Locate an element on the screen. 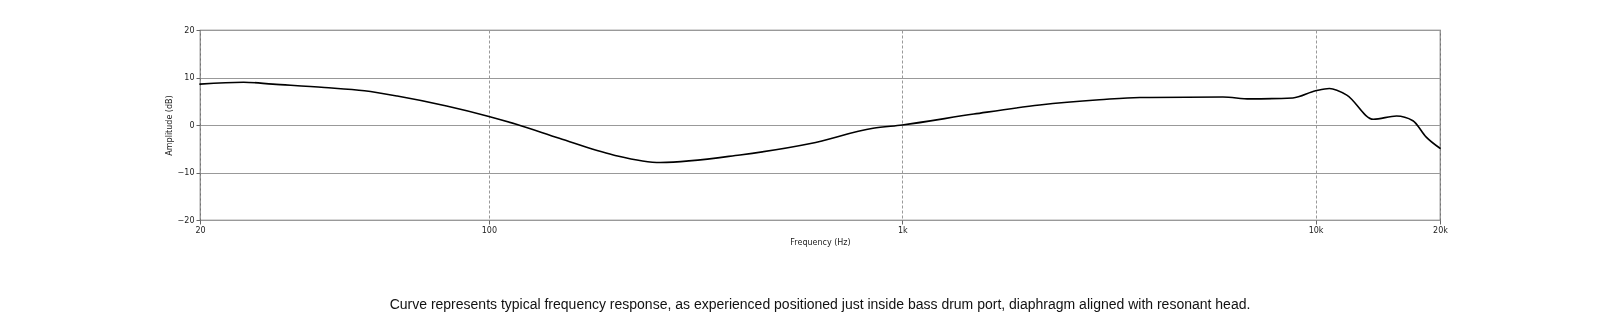 The width and height of the screenshot is (1600, 328). y-tick-label: −10 is located at coordinates (186, 172).